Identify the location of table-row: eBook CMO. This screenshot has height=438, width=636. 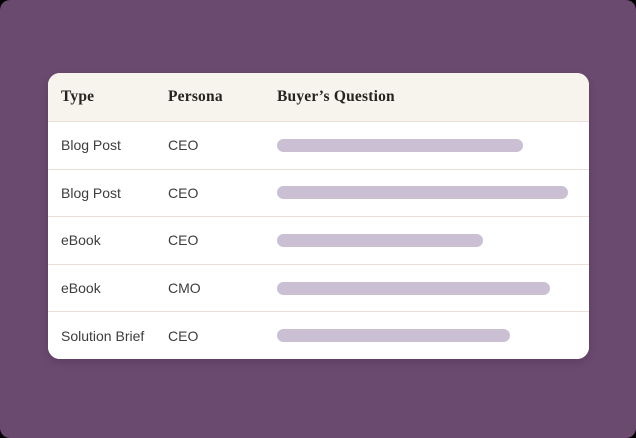
(318, 288).